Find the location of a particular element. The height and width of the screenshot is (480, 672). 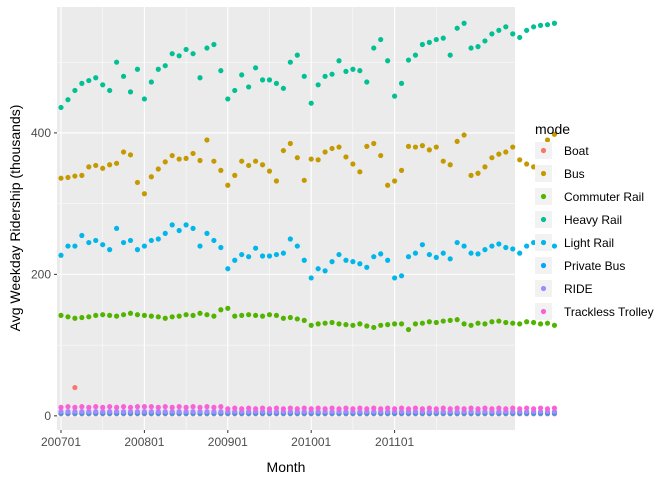

legend-label: Trackless Trolley is located at coordinates (609, 312).